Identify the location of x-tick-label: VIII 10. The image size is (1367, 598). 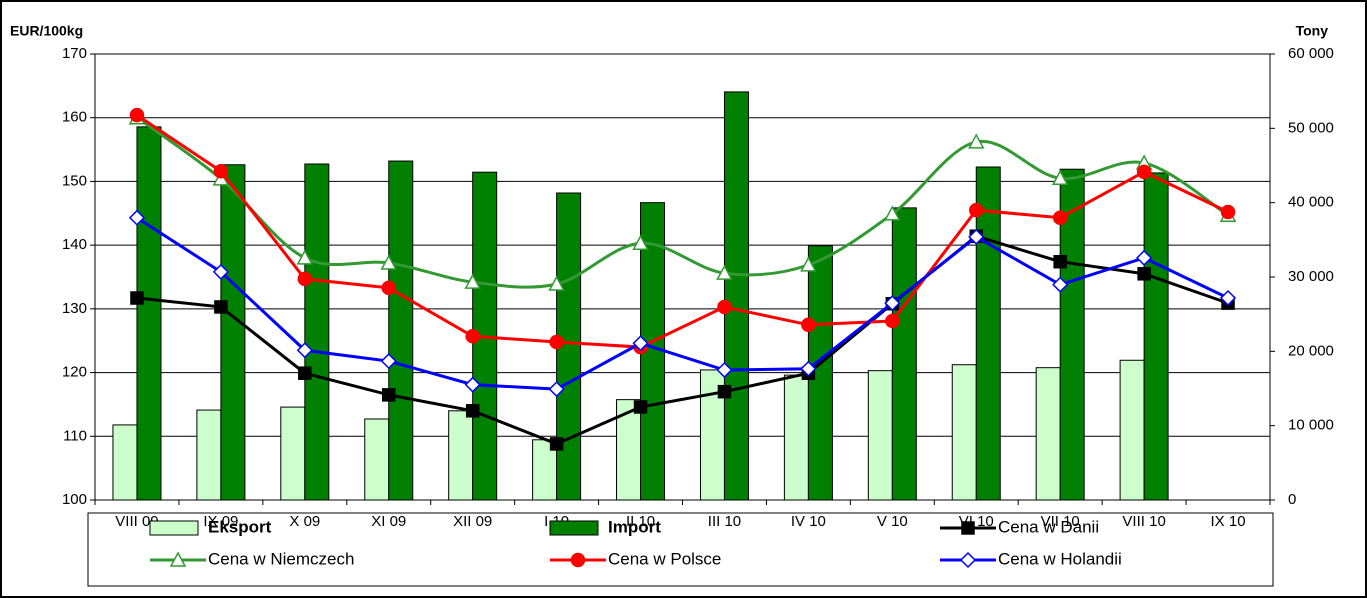
(1143, 521).